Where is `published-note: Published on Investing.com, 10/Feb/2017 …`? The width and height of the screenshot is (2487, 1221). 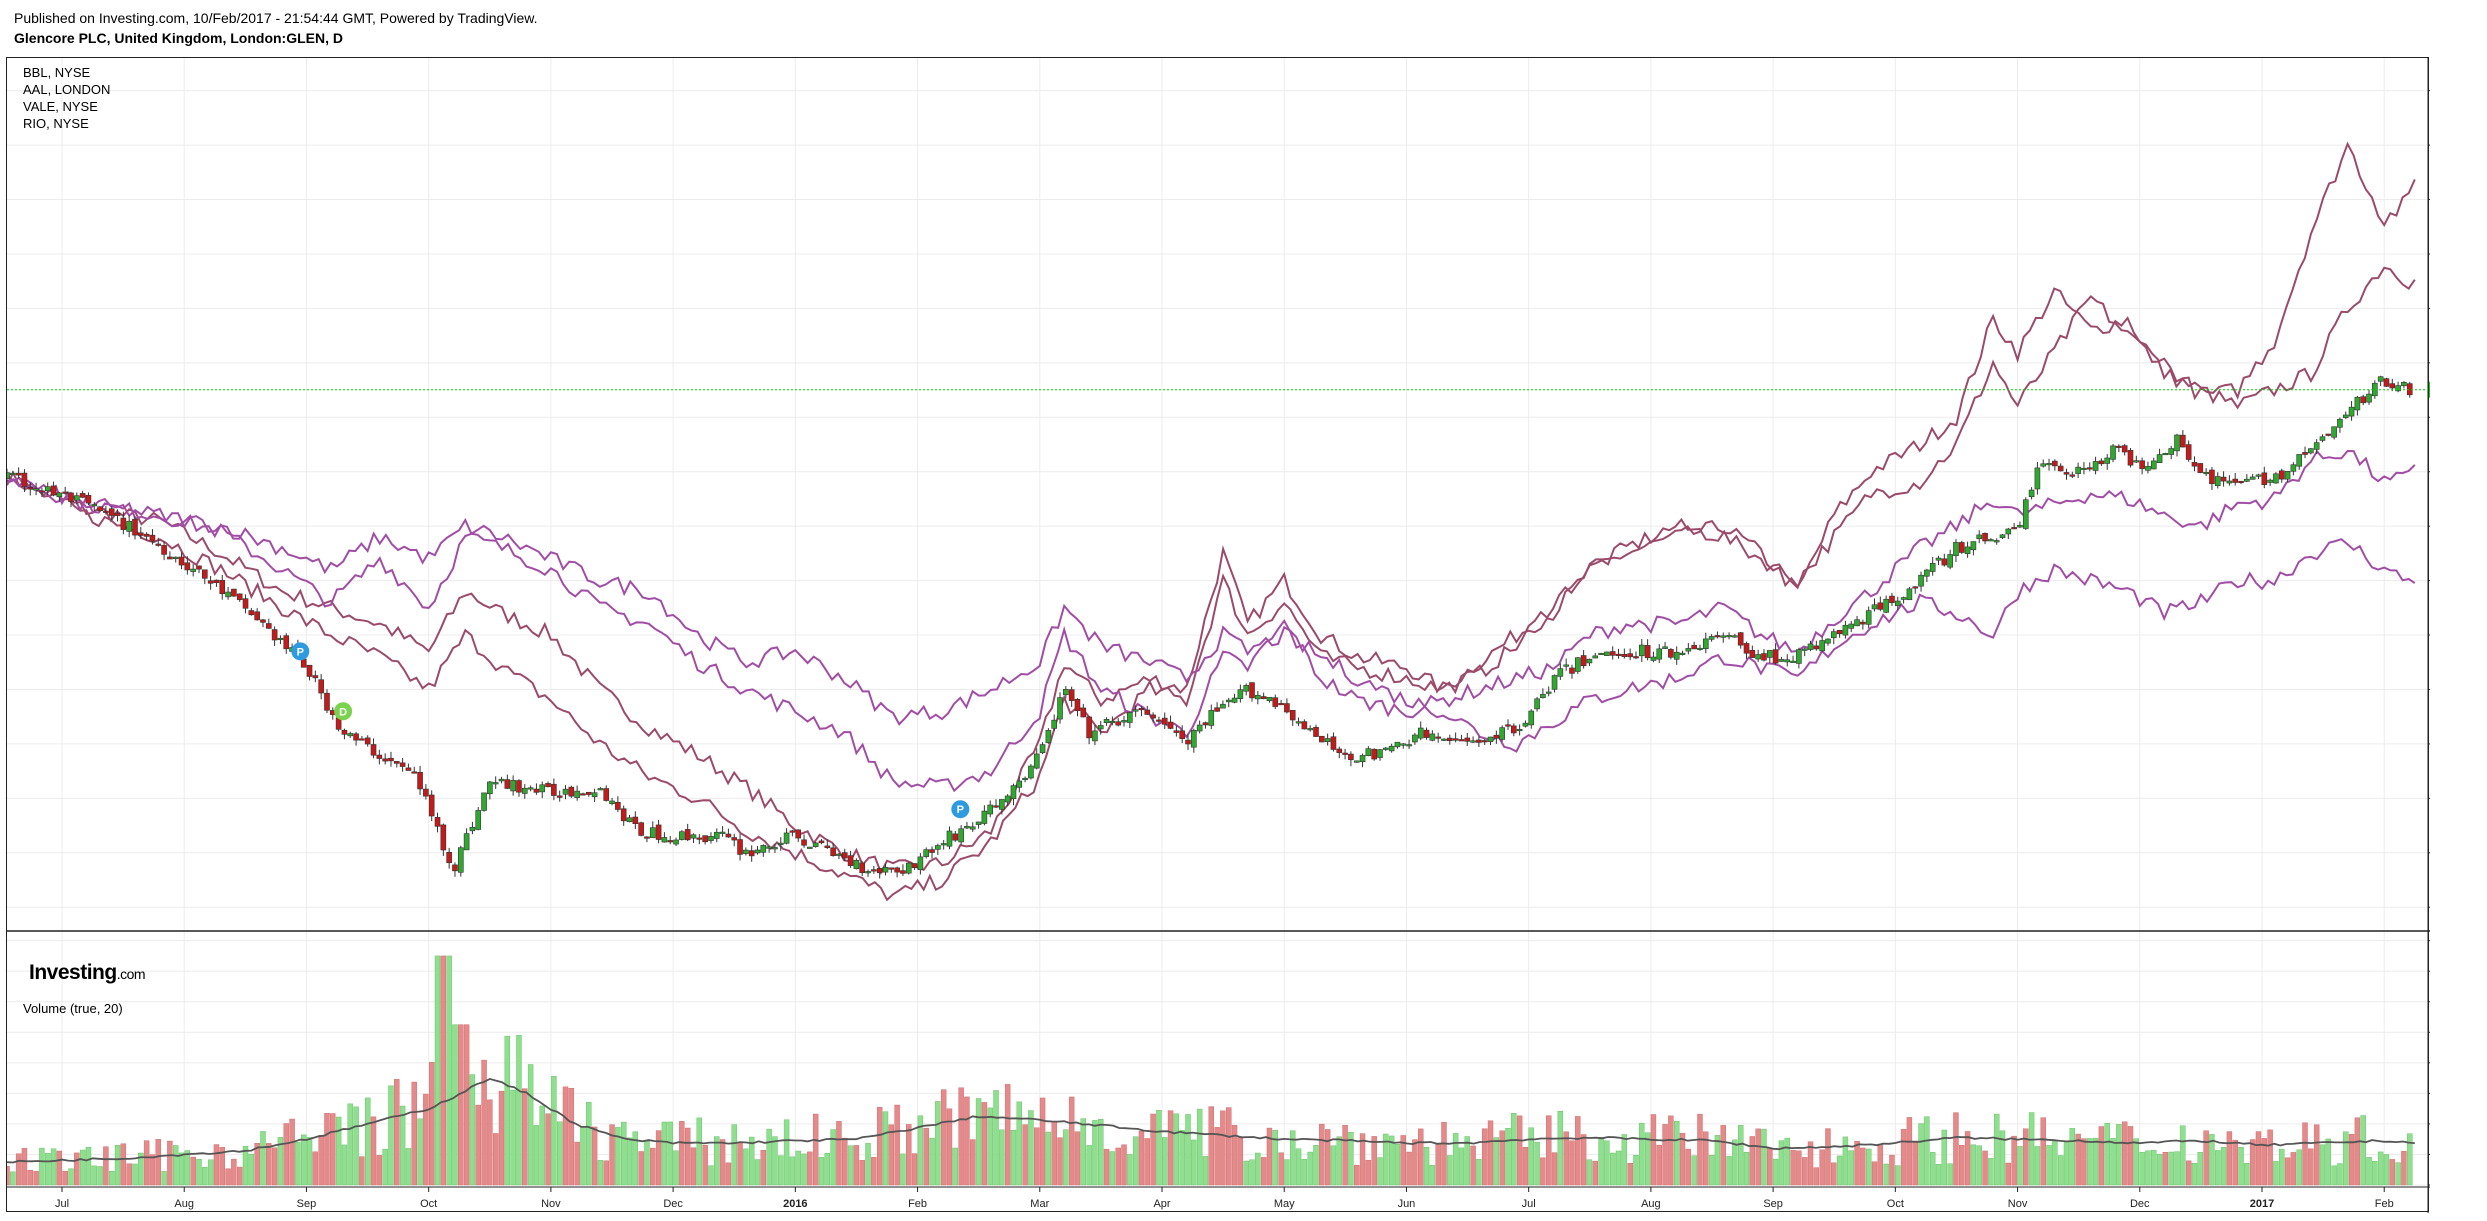
published-note: Published on Investing.com, 10/Feb/2017 … is located at coordinates (276, 18).